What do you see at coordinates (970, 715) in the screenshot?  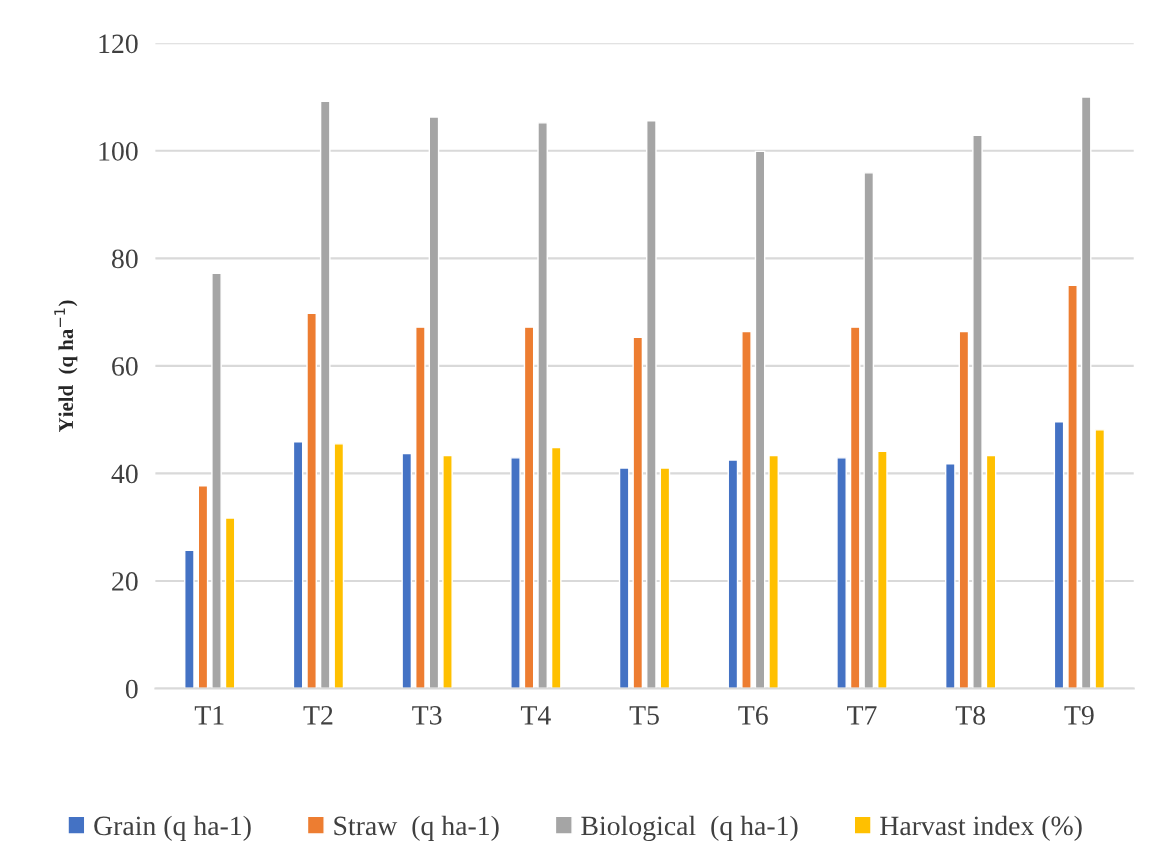 I see `x-tick-label: T8` at bounding box center [970, 715].